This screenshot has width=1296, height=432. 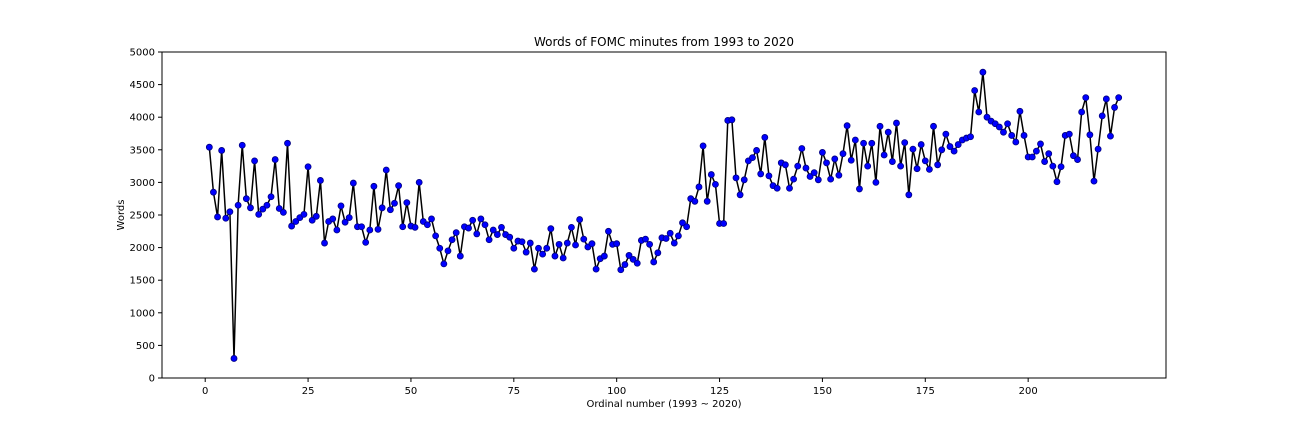 I want to click on y-tick-label: 2500, so click(x=142, y=216).